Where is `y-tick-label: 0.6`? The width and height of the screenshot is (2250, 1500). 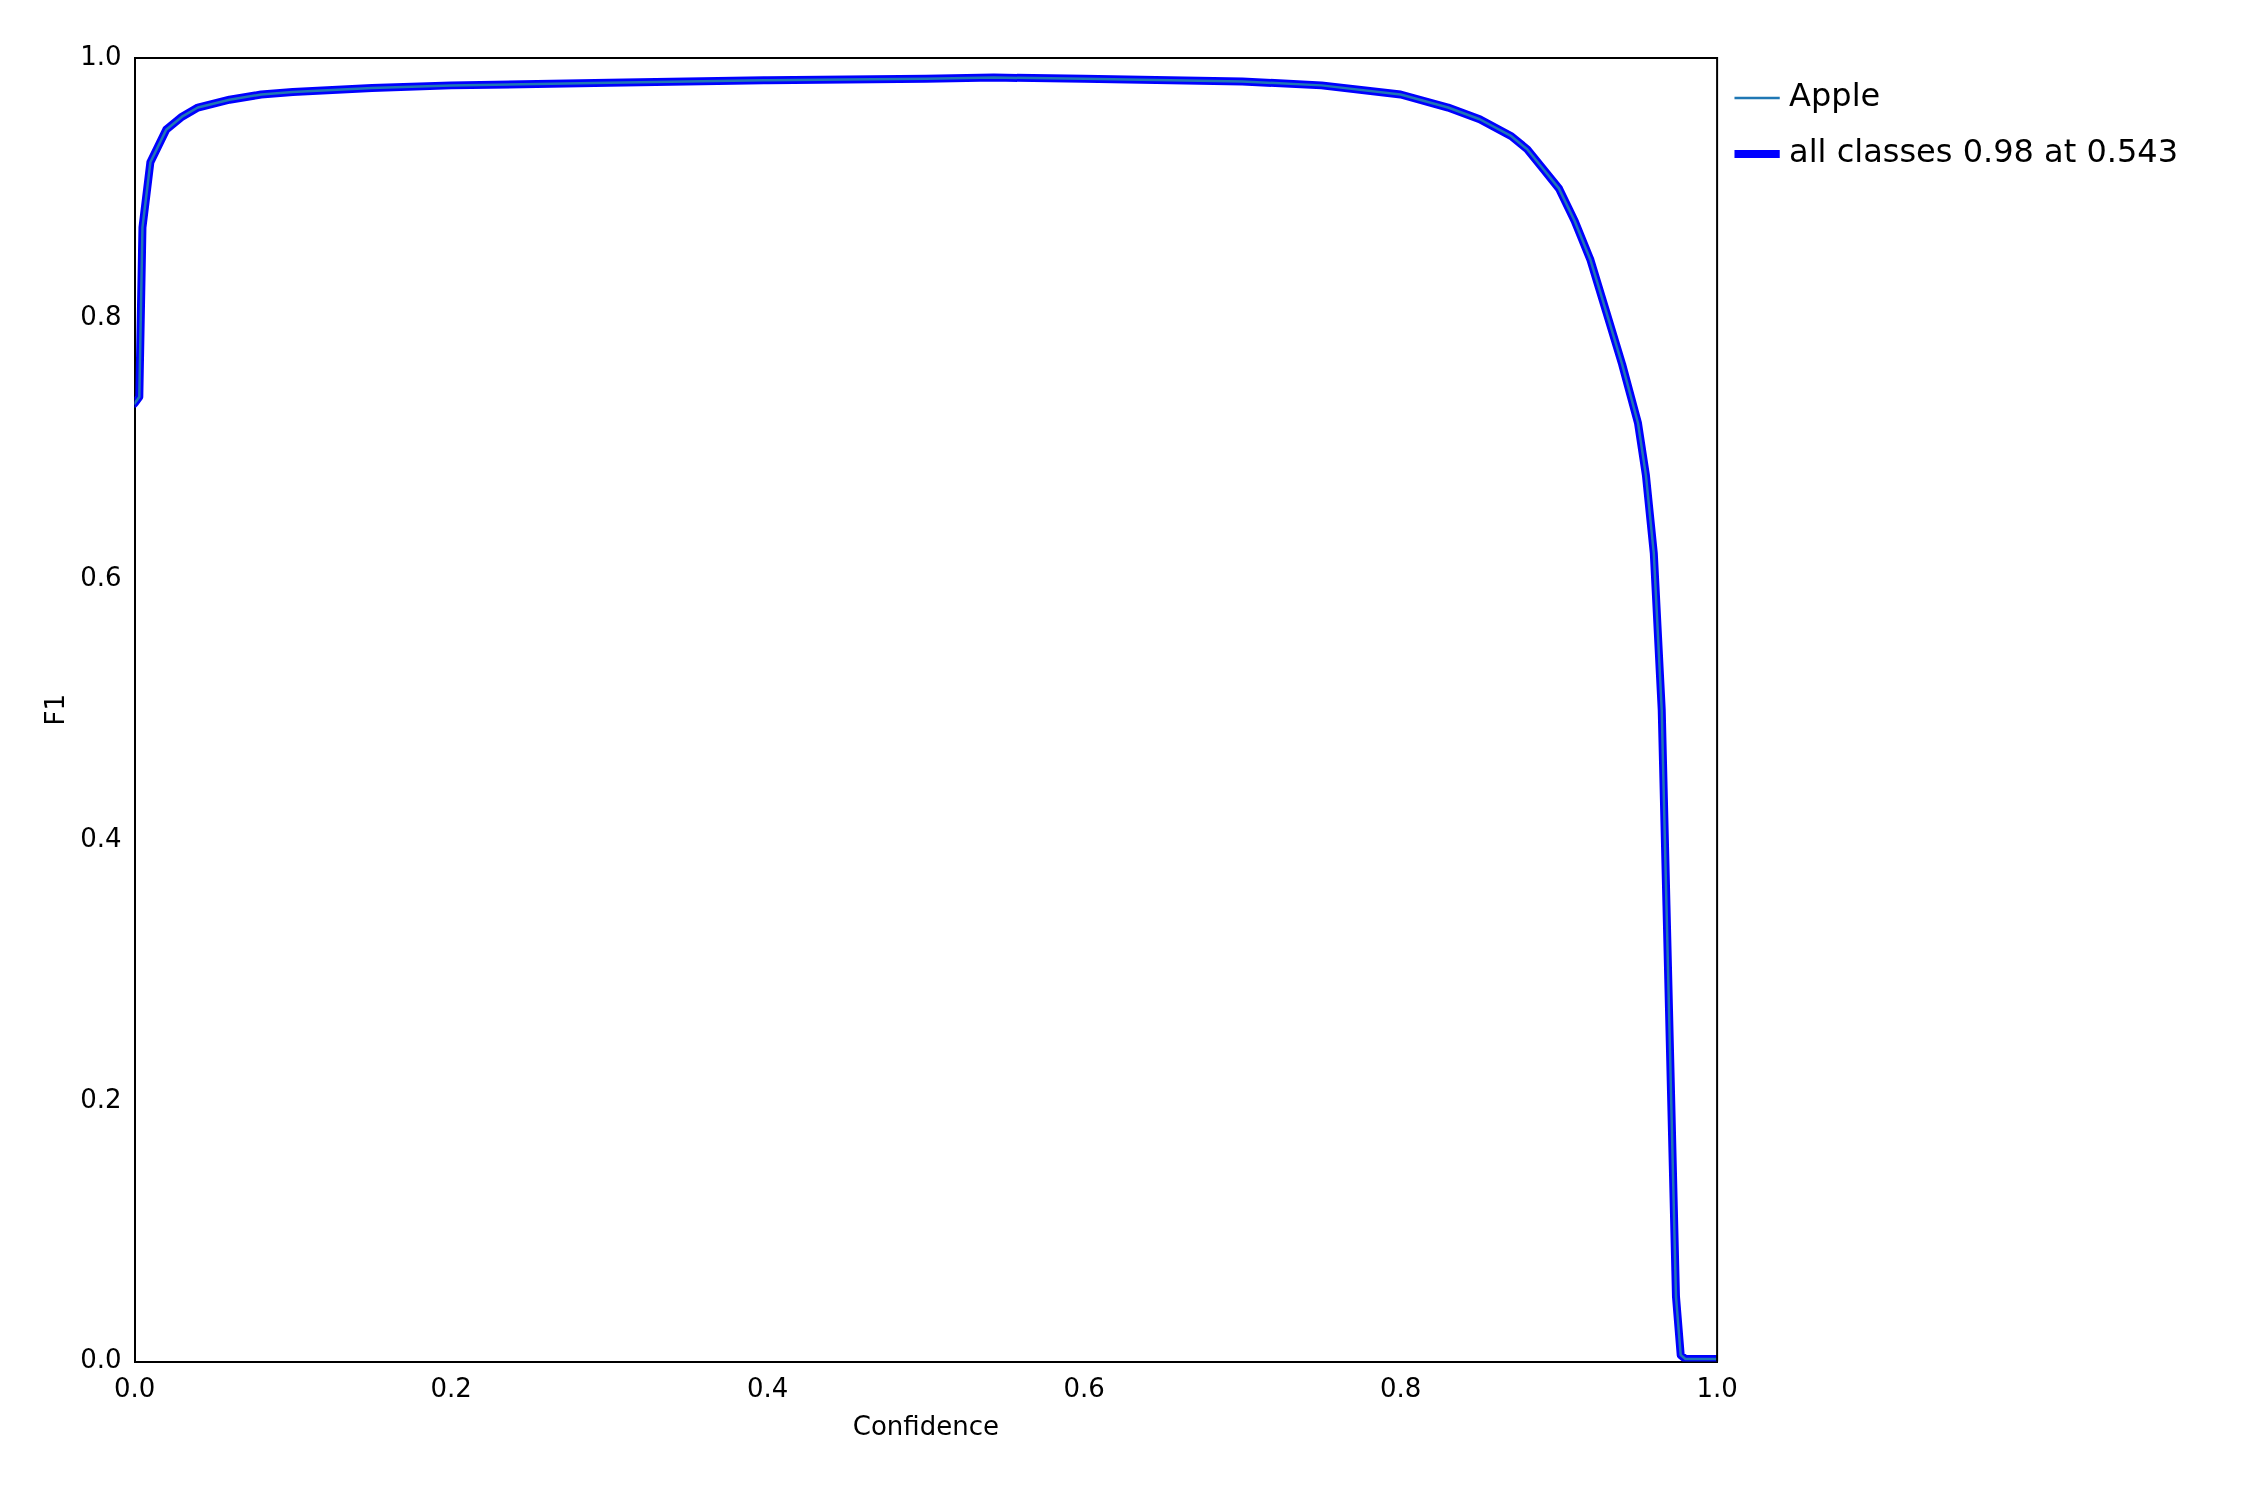 y-tick-label: 0.6 is located at coordinates (101, 577).